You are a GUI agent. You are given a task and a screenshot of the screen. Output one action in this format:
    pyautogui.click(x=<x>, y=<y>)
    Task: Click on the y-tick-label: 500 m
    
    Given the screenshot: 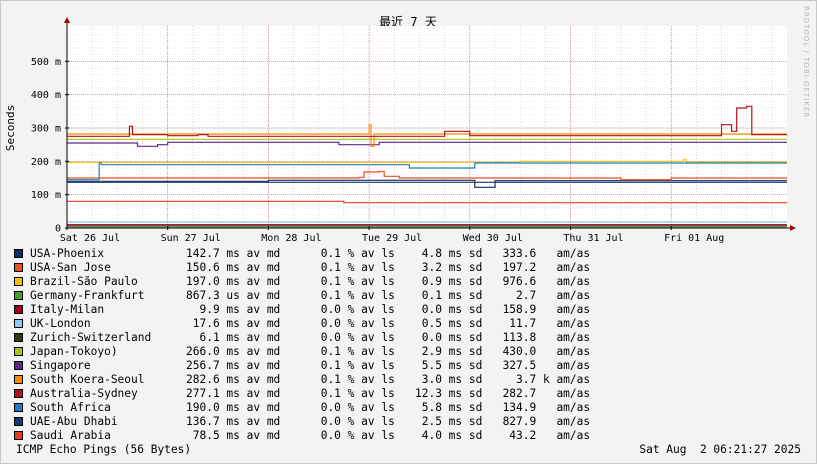 What is the action you would take?
    pyautogui.click(x=46, y=62)
    